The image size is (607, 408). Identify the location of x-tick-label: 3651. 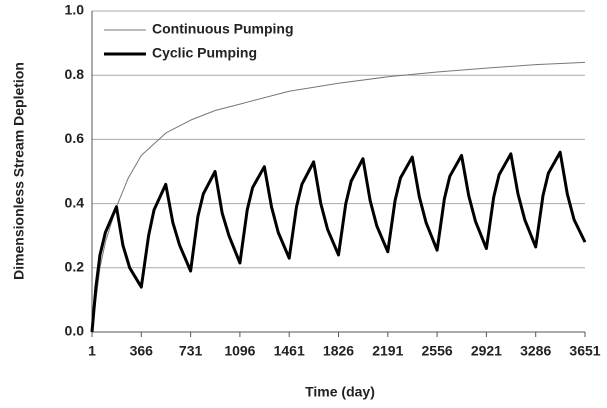
(584, 351).